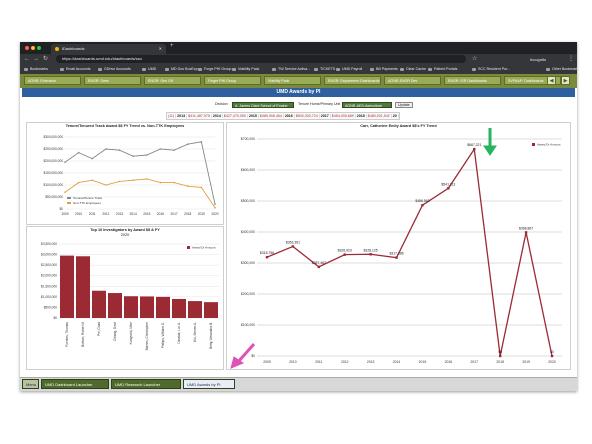  Describe the element at coordinates (52, 80) in the screenshot. I see `dashboard-tab: AGNR: Extension` at that location.